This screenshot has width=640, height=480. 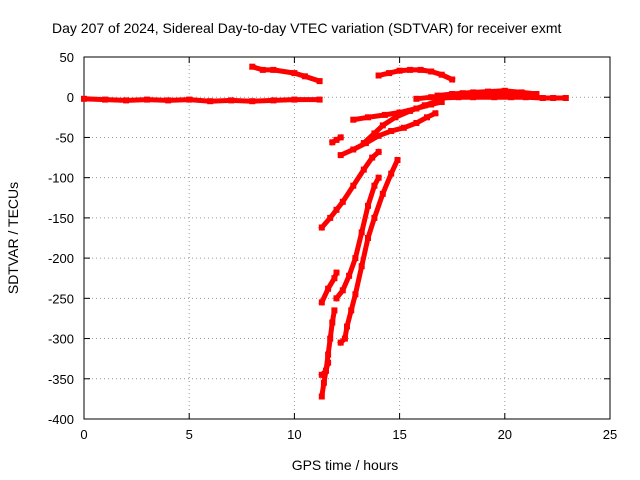 I want to click on y-tick-label: 50, so click(x=67, y=57).